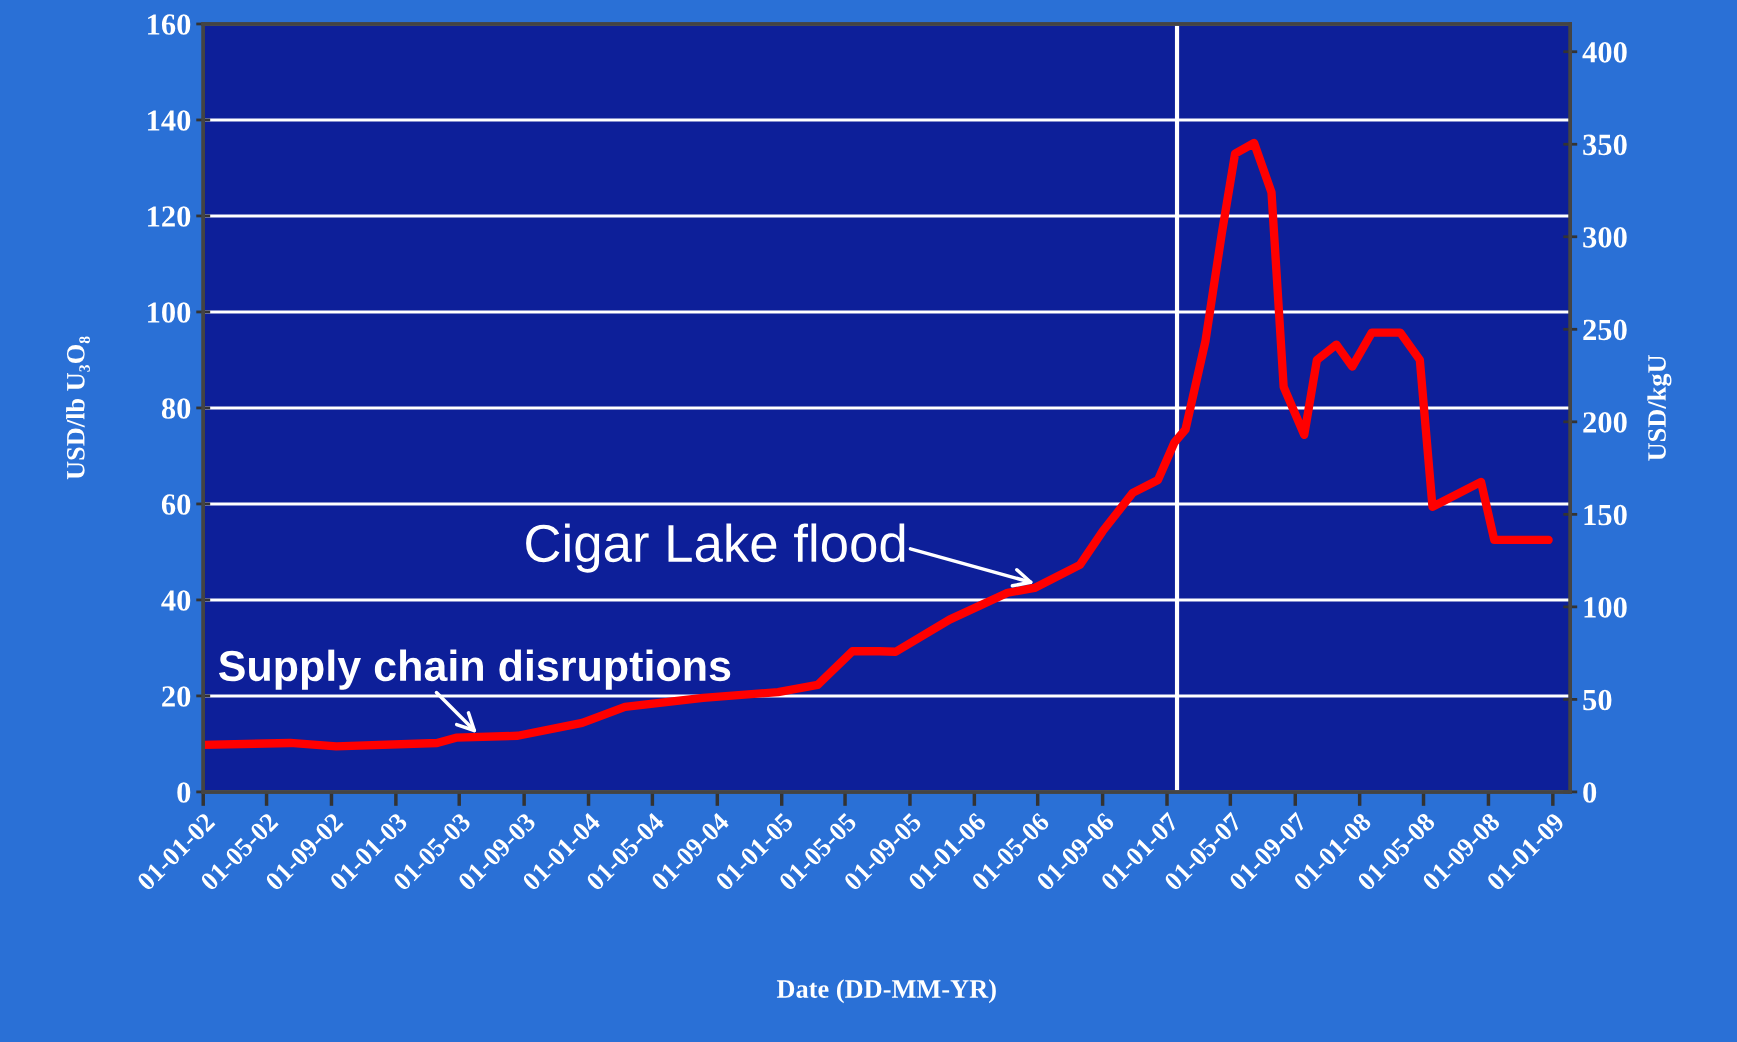 This screenshot has width=1737, height=1042. I want to click on y2-tick-label: 300, so click(1605, 237).